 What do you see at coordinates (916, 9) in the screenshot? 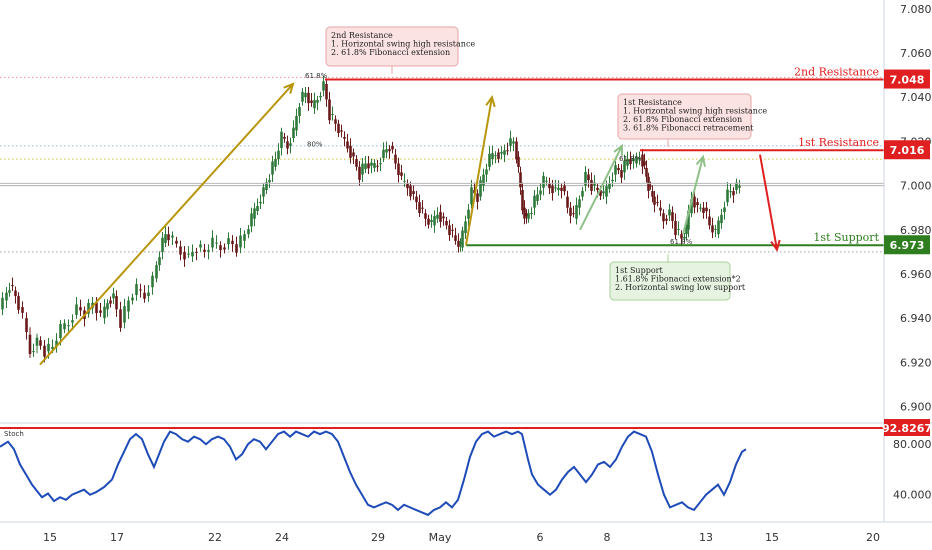
I see `price-tick-label: 7.080` at bounding box center [916, 9].